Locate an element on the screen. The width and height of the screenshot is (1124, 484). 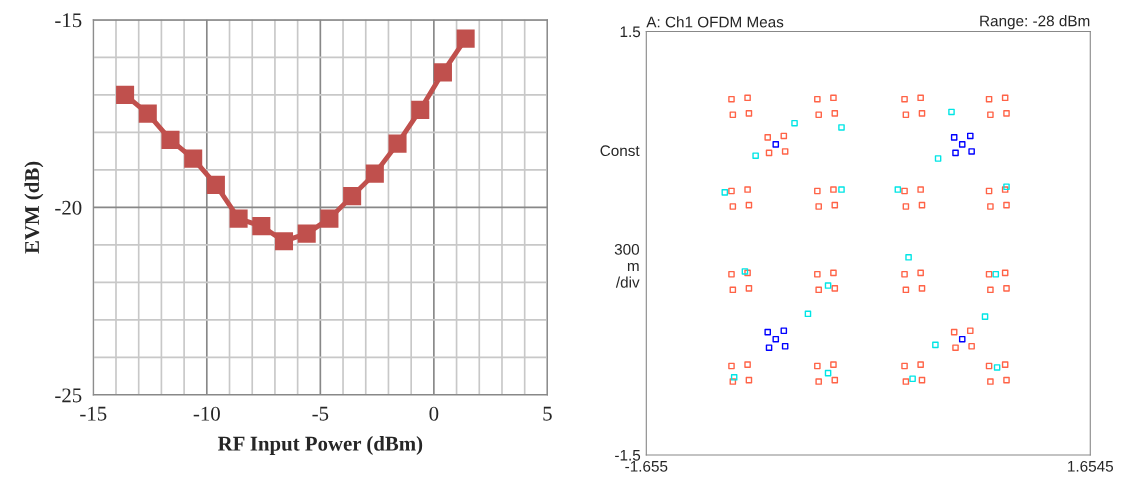
y-tick-label: 1.5 is located at coordinates (630, 32).